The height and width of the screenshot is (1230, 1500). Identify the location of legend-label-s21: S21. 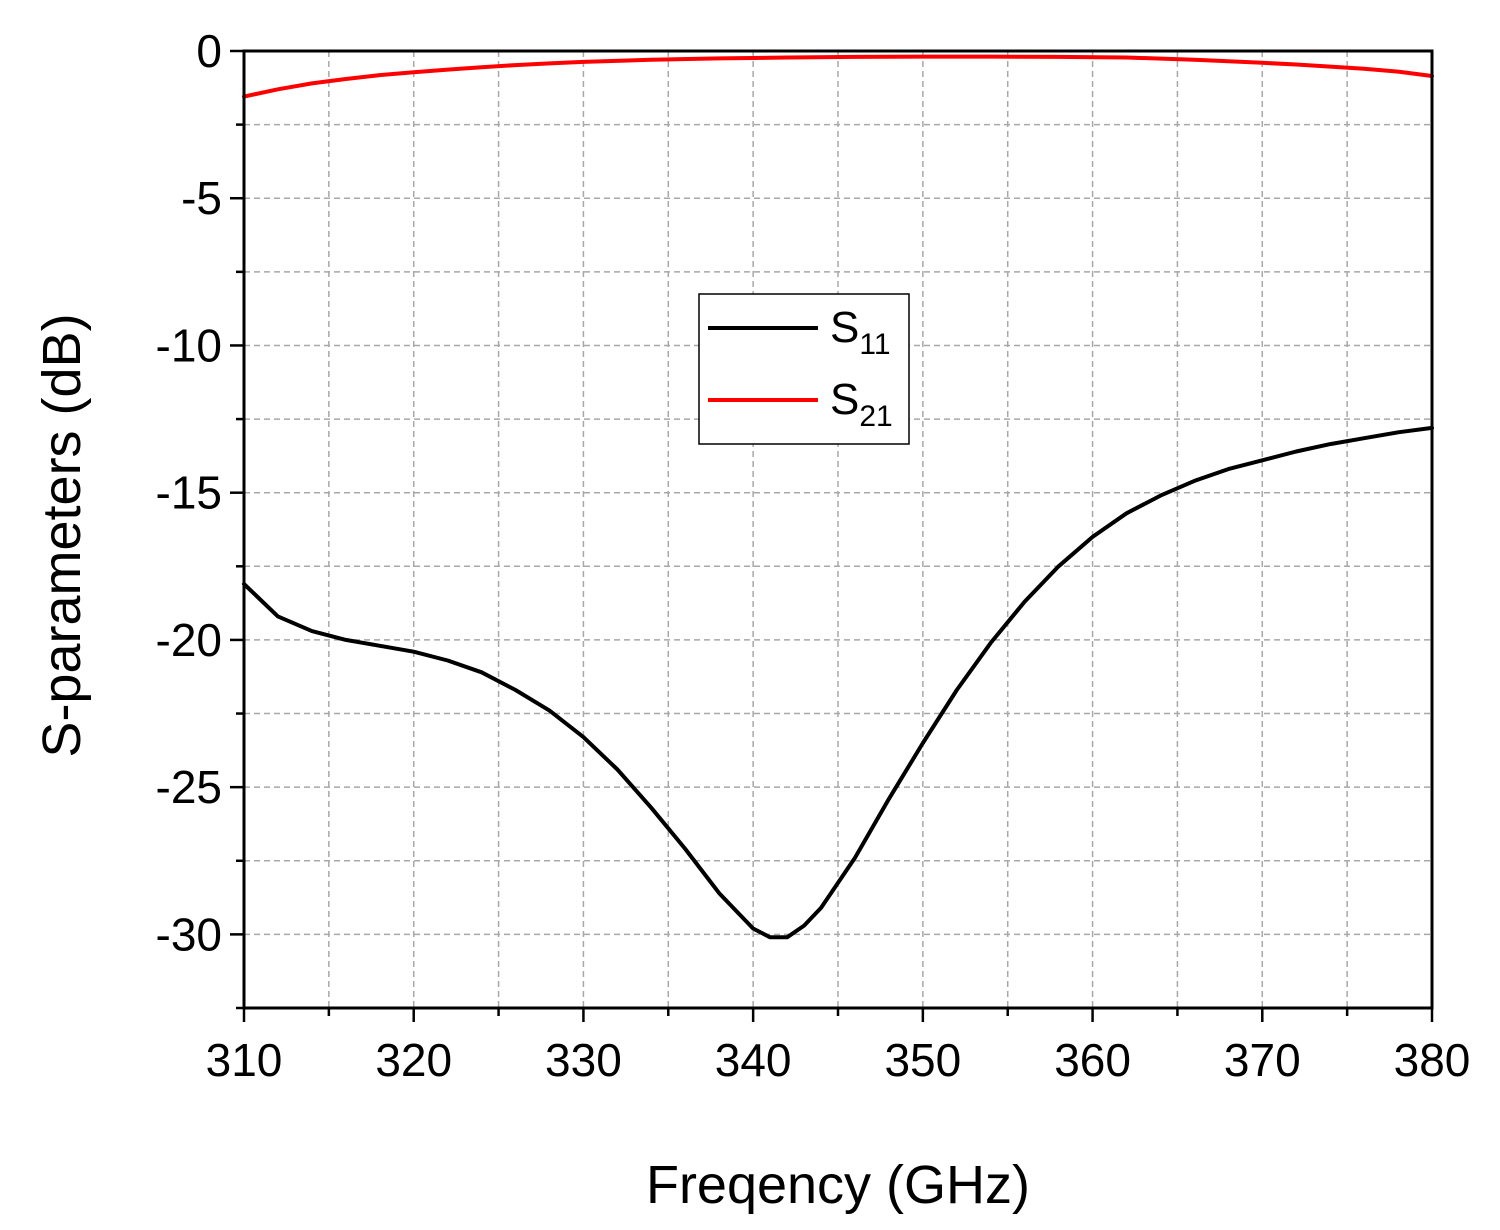
(861, 404).